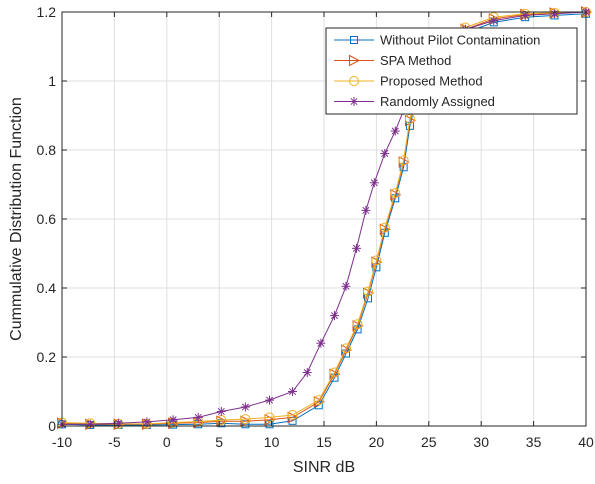 This screenshot has height=484, width=595. Describe the element at coordinates (415, 60) in the screenshot. I see `legend-label: SPA Method` at that location.